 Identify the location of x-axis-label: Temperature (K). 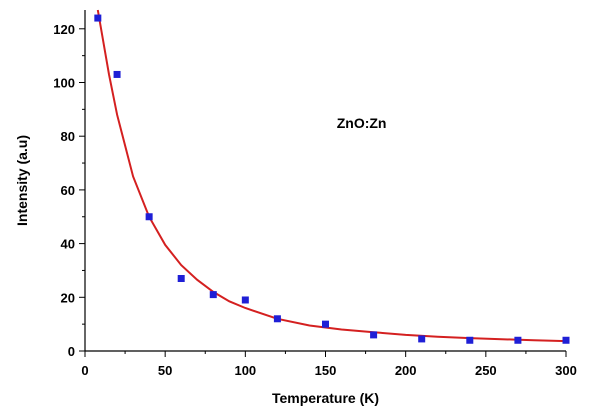
(325, 398).